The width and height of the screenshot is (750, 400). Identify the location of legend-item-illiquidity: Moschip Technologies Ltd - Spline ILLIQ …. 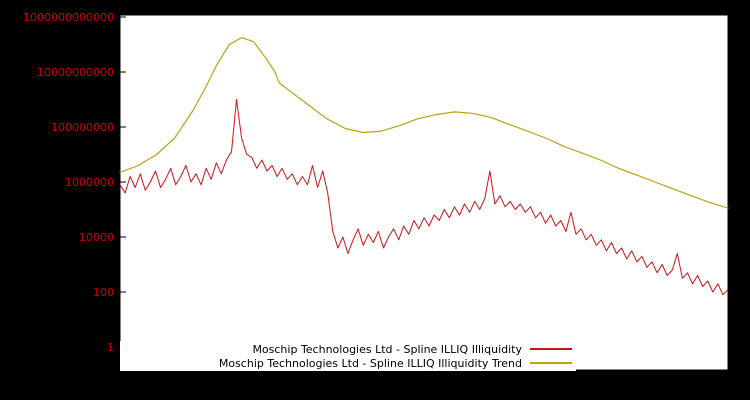
(412, 349).